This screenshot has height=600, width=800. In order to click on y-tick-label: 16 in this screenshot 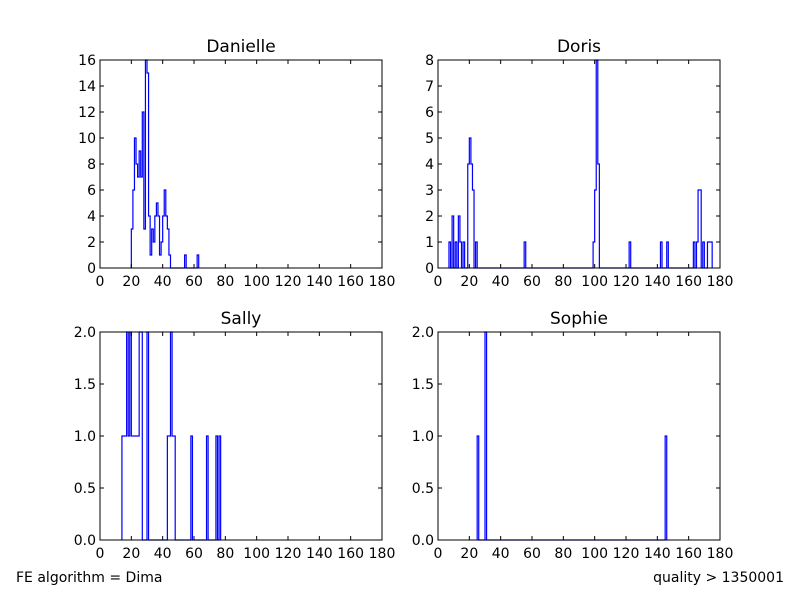, I will do `click(87, 61)`.